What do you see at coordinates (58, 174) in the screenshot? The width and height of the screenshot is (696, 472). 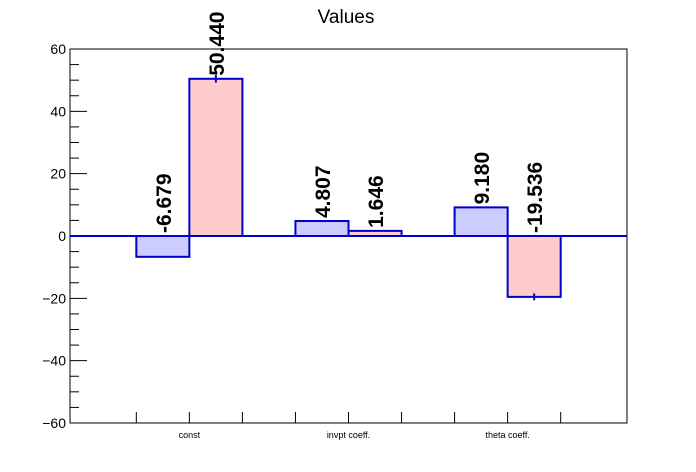 I see `y-tick-label: 20` at bounding box center [58, 174].